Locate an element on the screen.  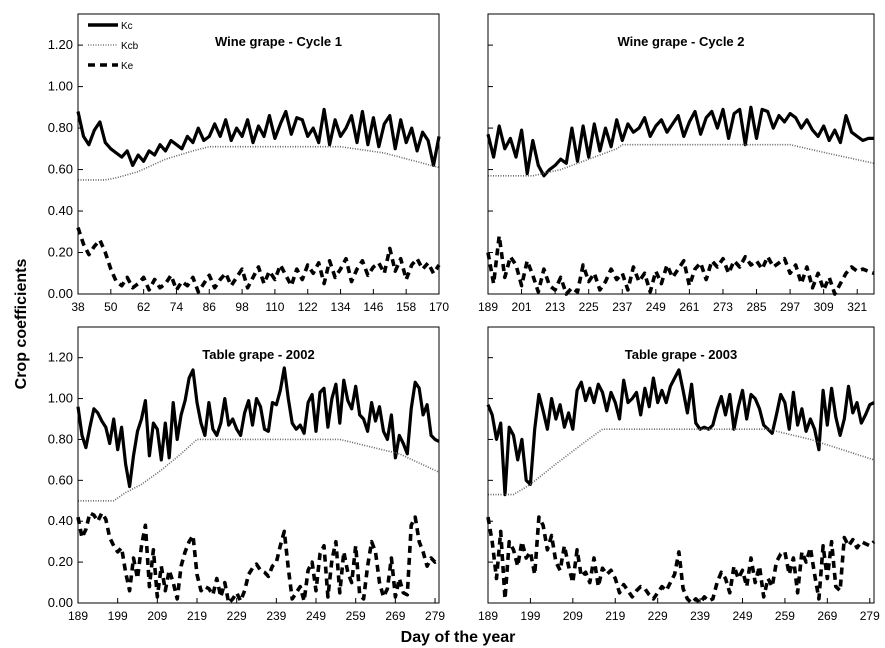
legend-label-ke: Ke is located at coordinates (127, 66).